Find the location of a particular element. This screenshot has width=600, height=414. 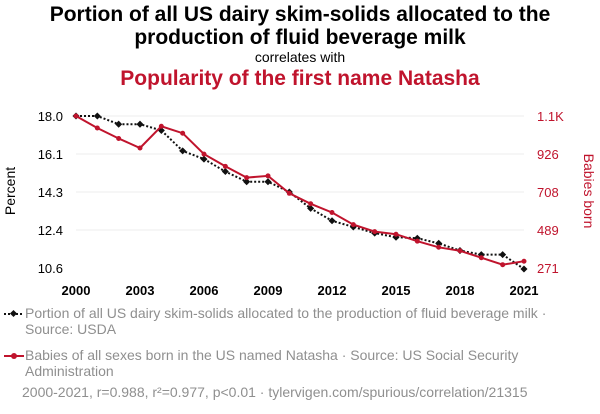

x-tick-label: 2012 is located at coordinates (332, 290).